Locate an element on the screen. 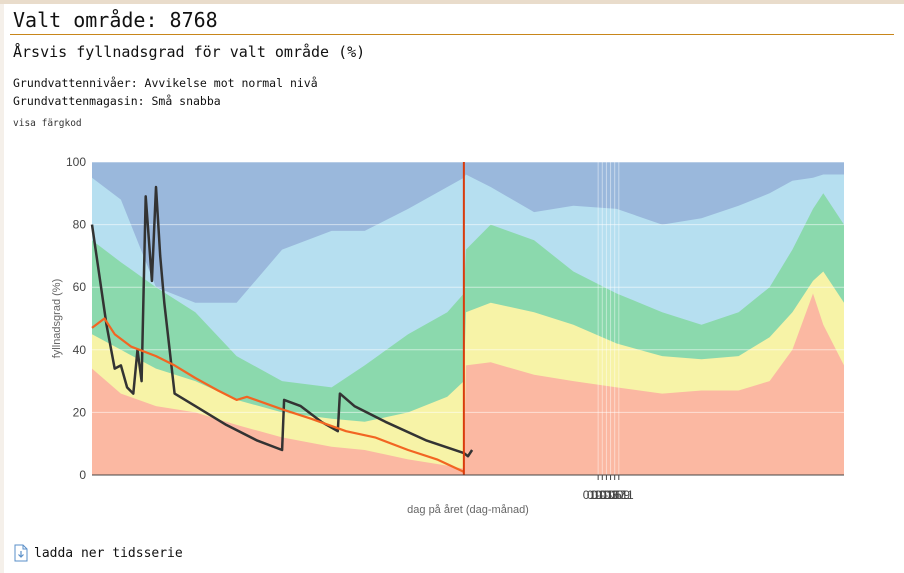  x-tick-label-4: 01-01 is located at coordinates (598, 495).